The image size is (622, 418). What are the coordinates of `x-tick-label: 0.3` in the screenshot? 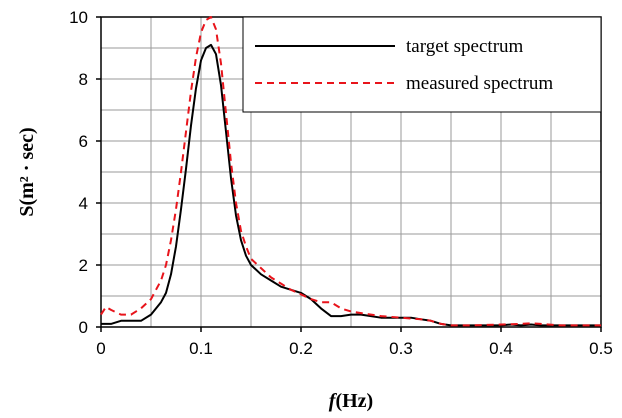 It's located at (401, 348).